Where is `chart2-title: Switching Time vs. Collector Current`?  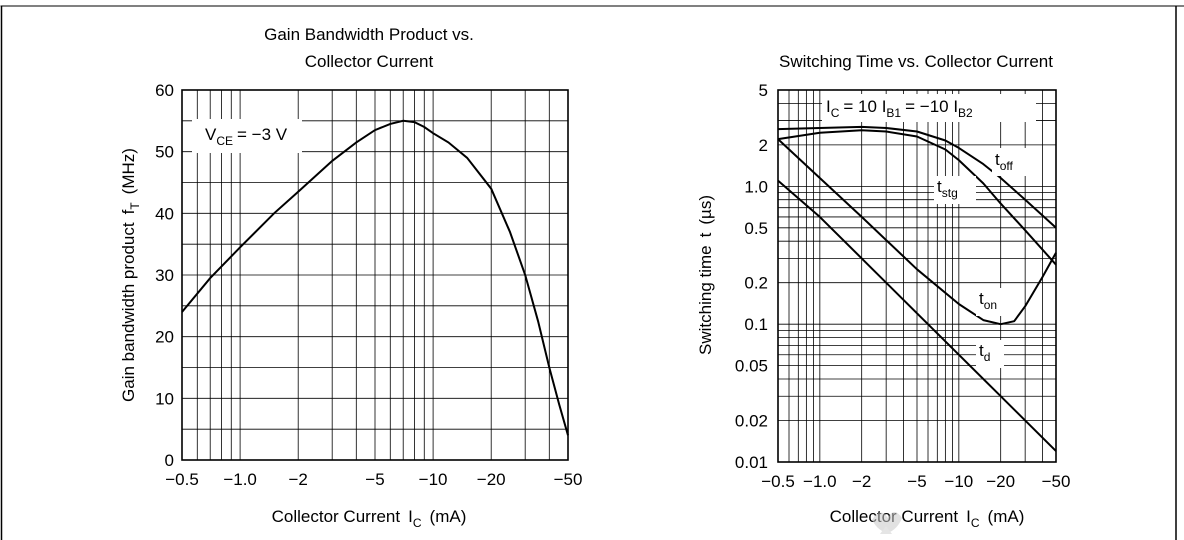 chart2-title: Switching Time vs. Collector Current is located at coordinates (916, 61).